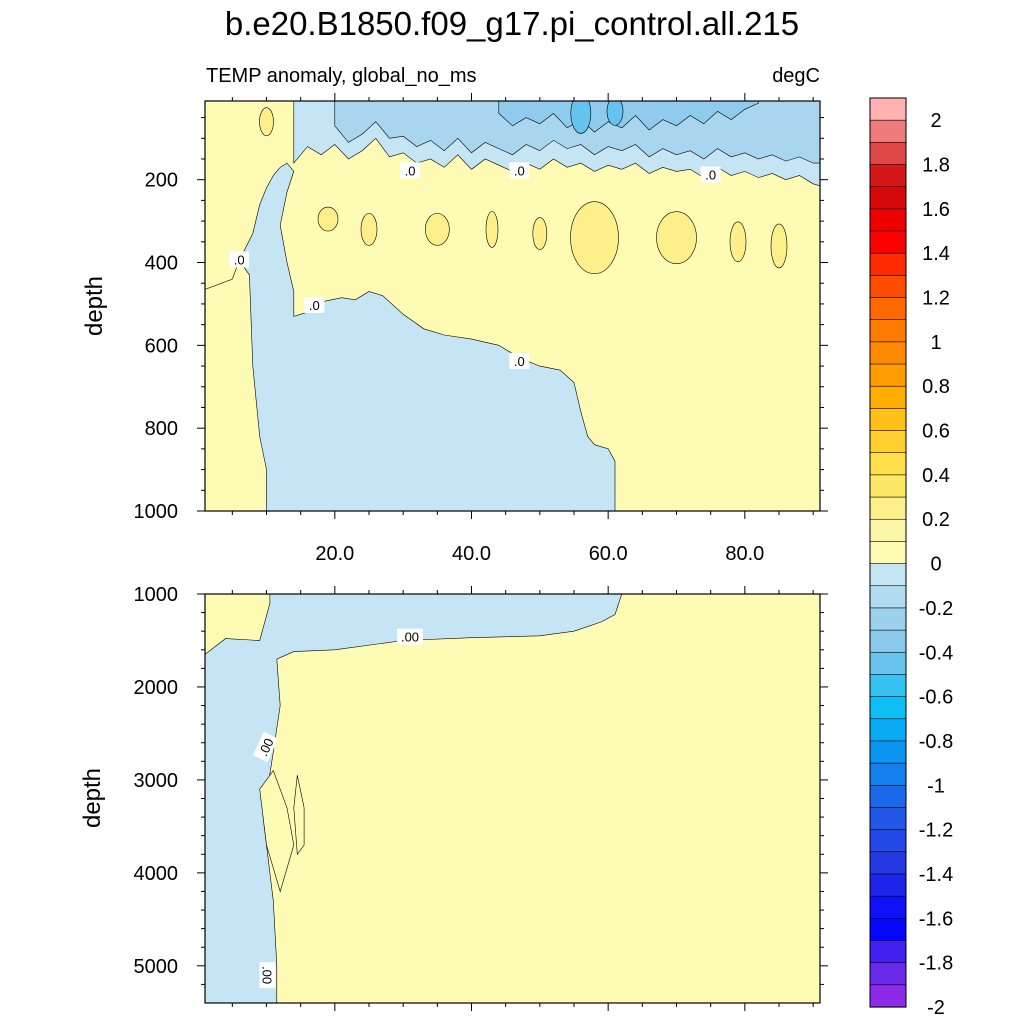  Describe the element at coordinates (936, 742) in the screenshot. I see `colorbar-tick-label: -0.8` at that location.